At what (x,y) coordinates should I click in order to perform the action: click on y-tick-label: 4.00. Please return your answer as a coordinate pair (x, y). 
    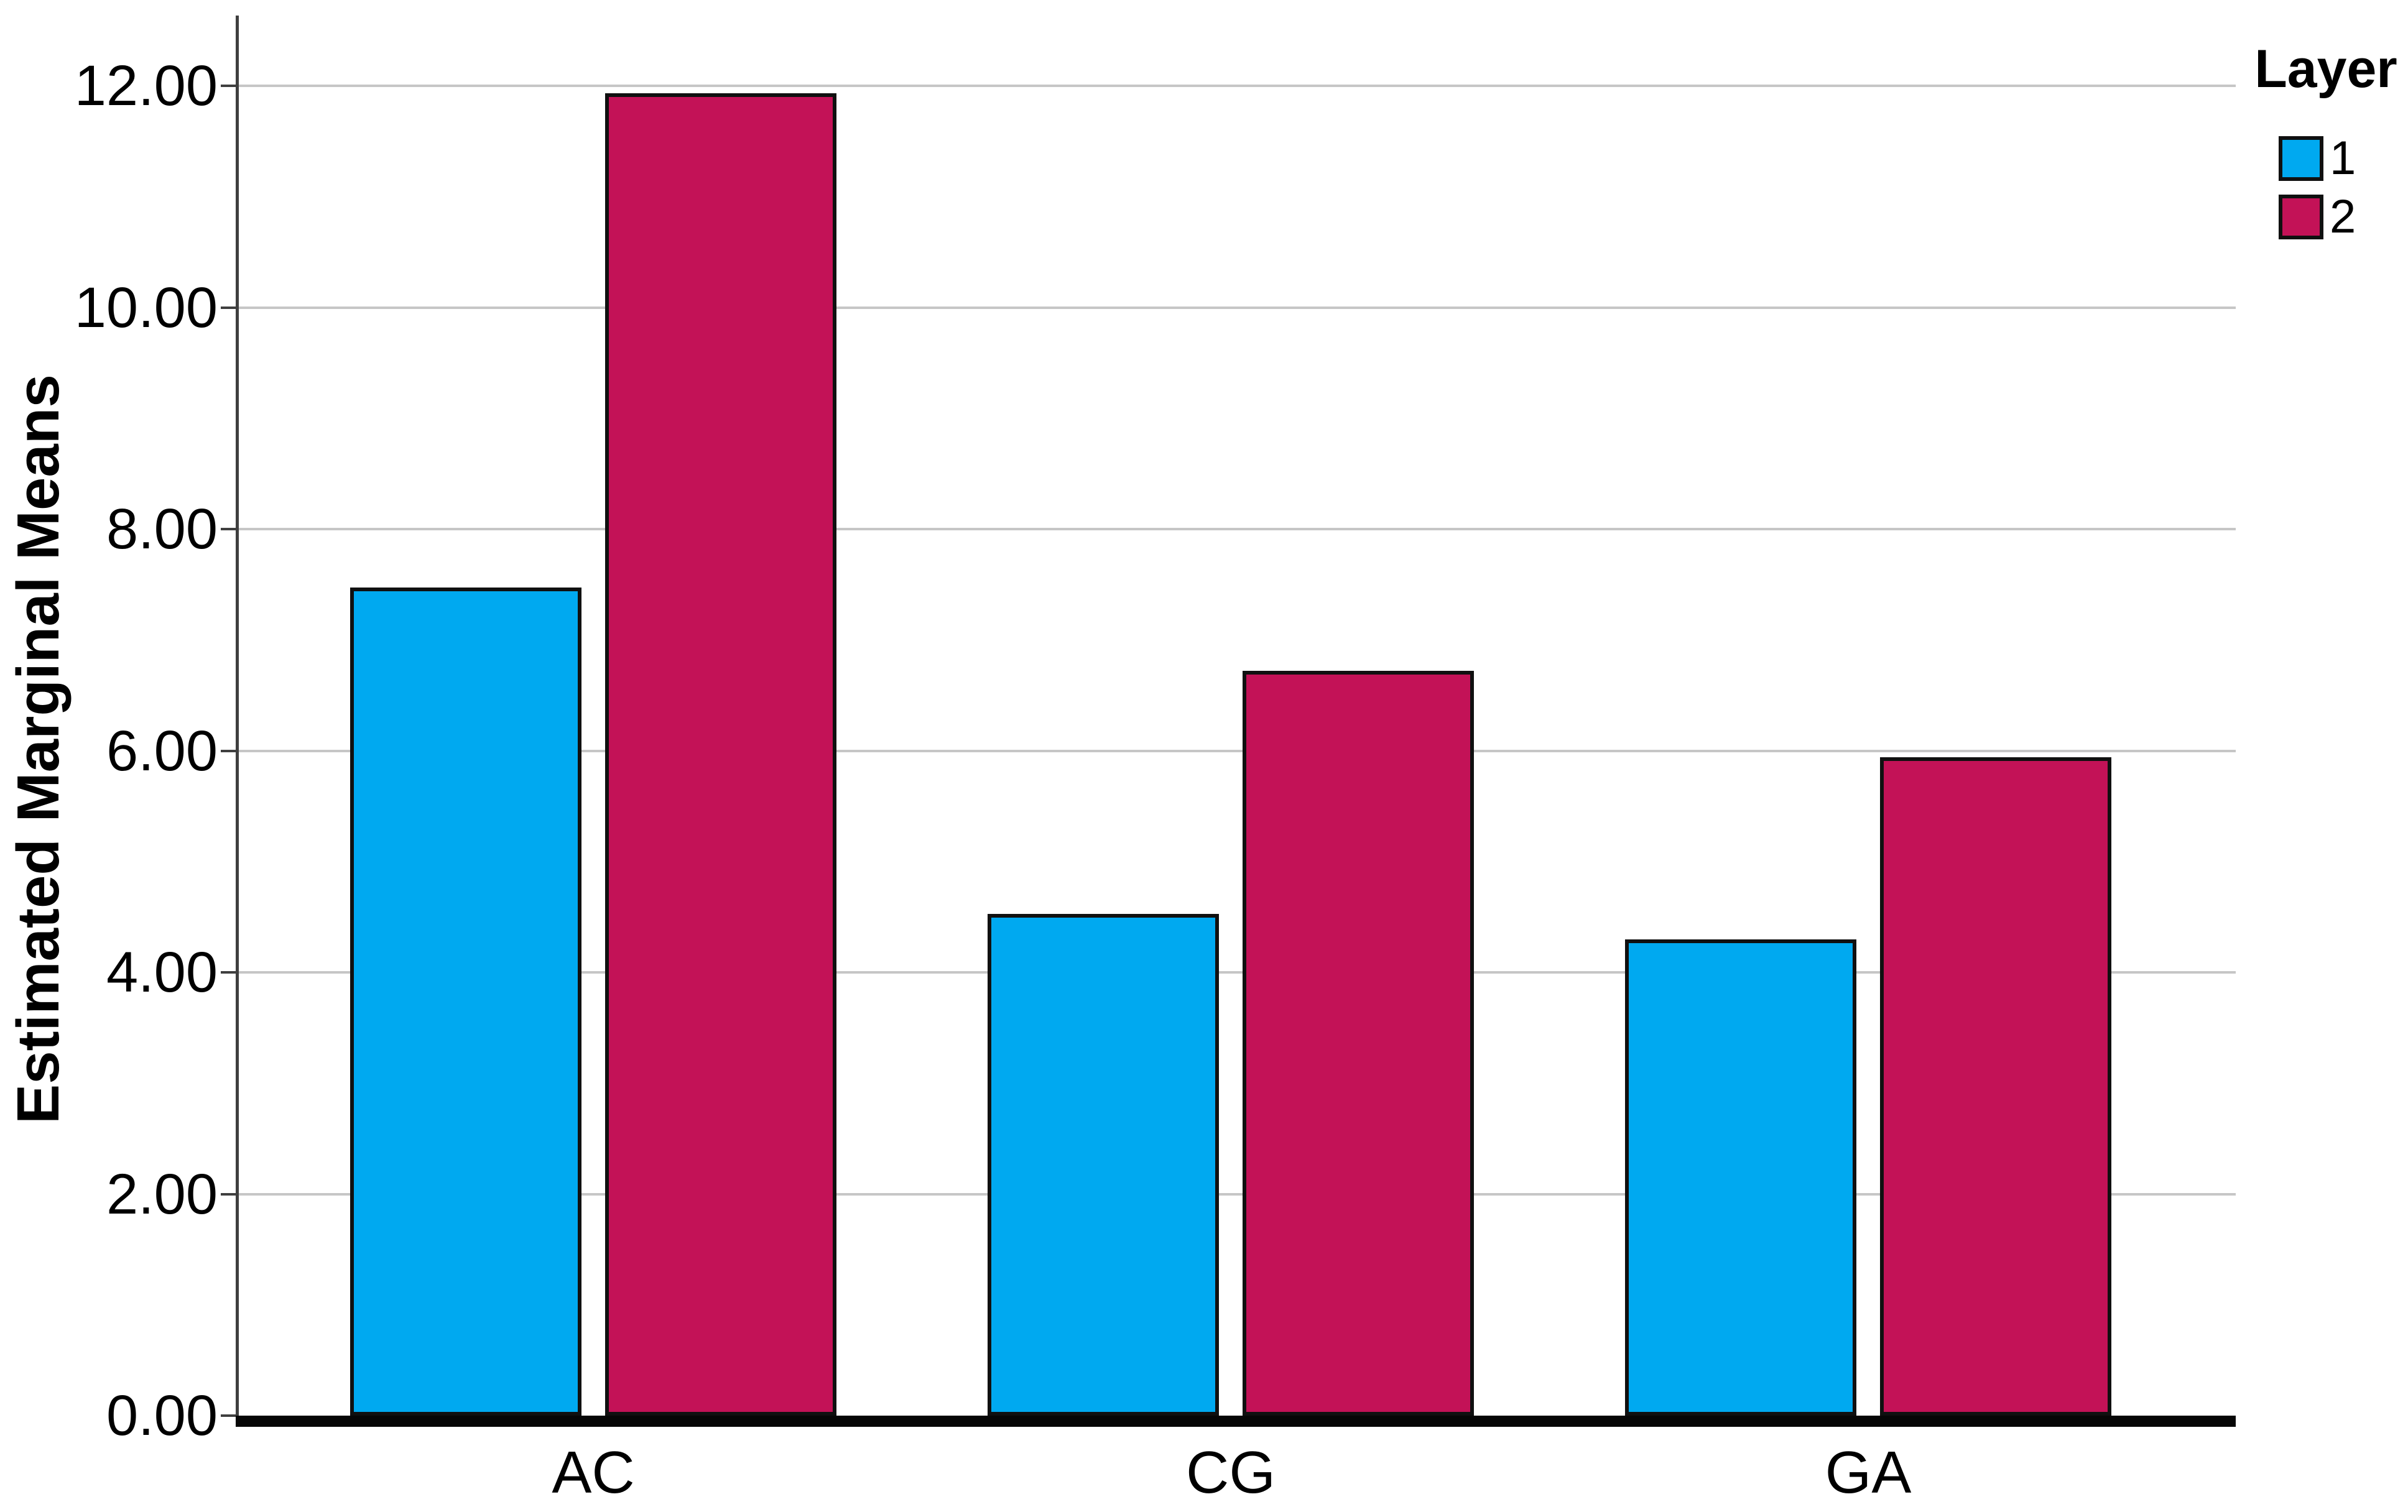
    Looking at the image, I should click on (162, 972).